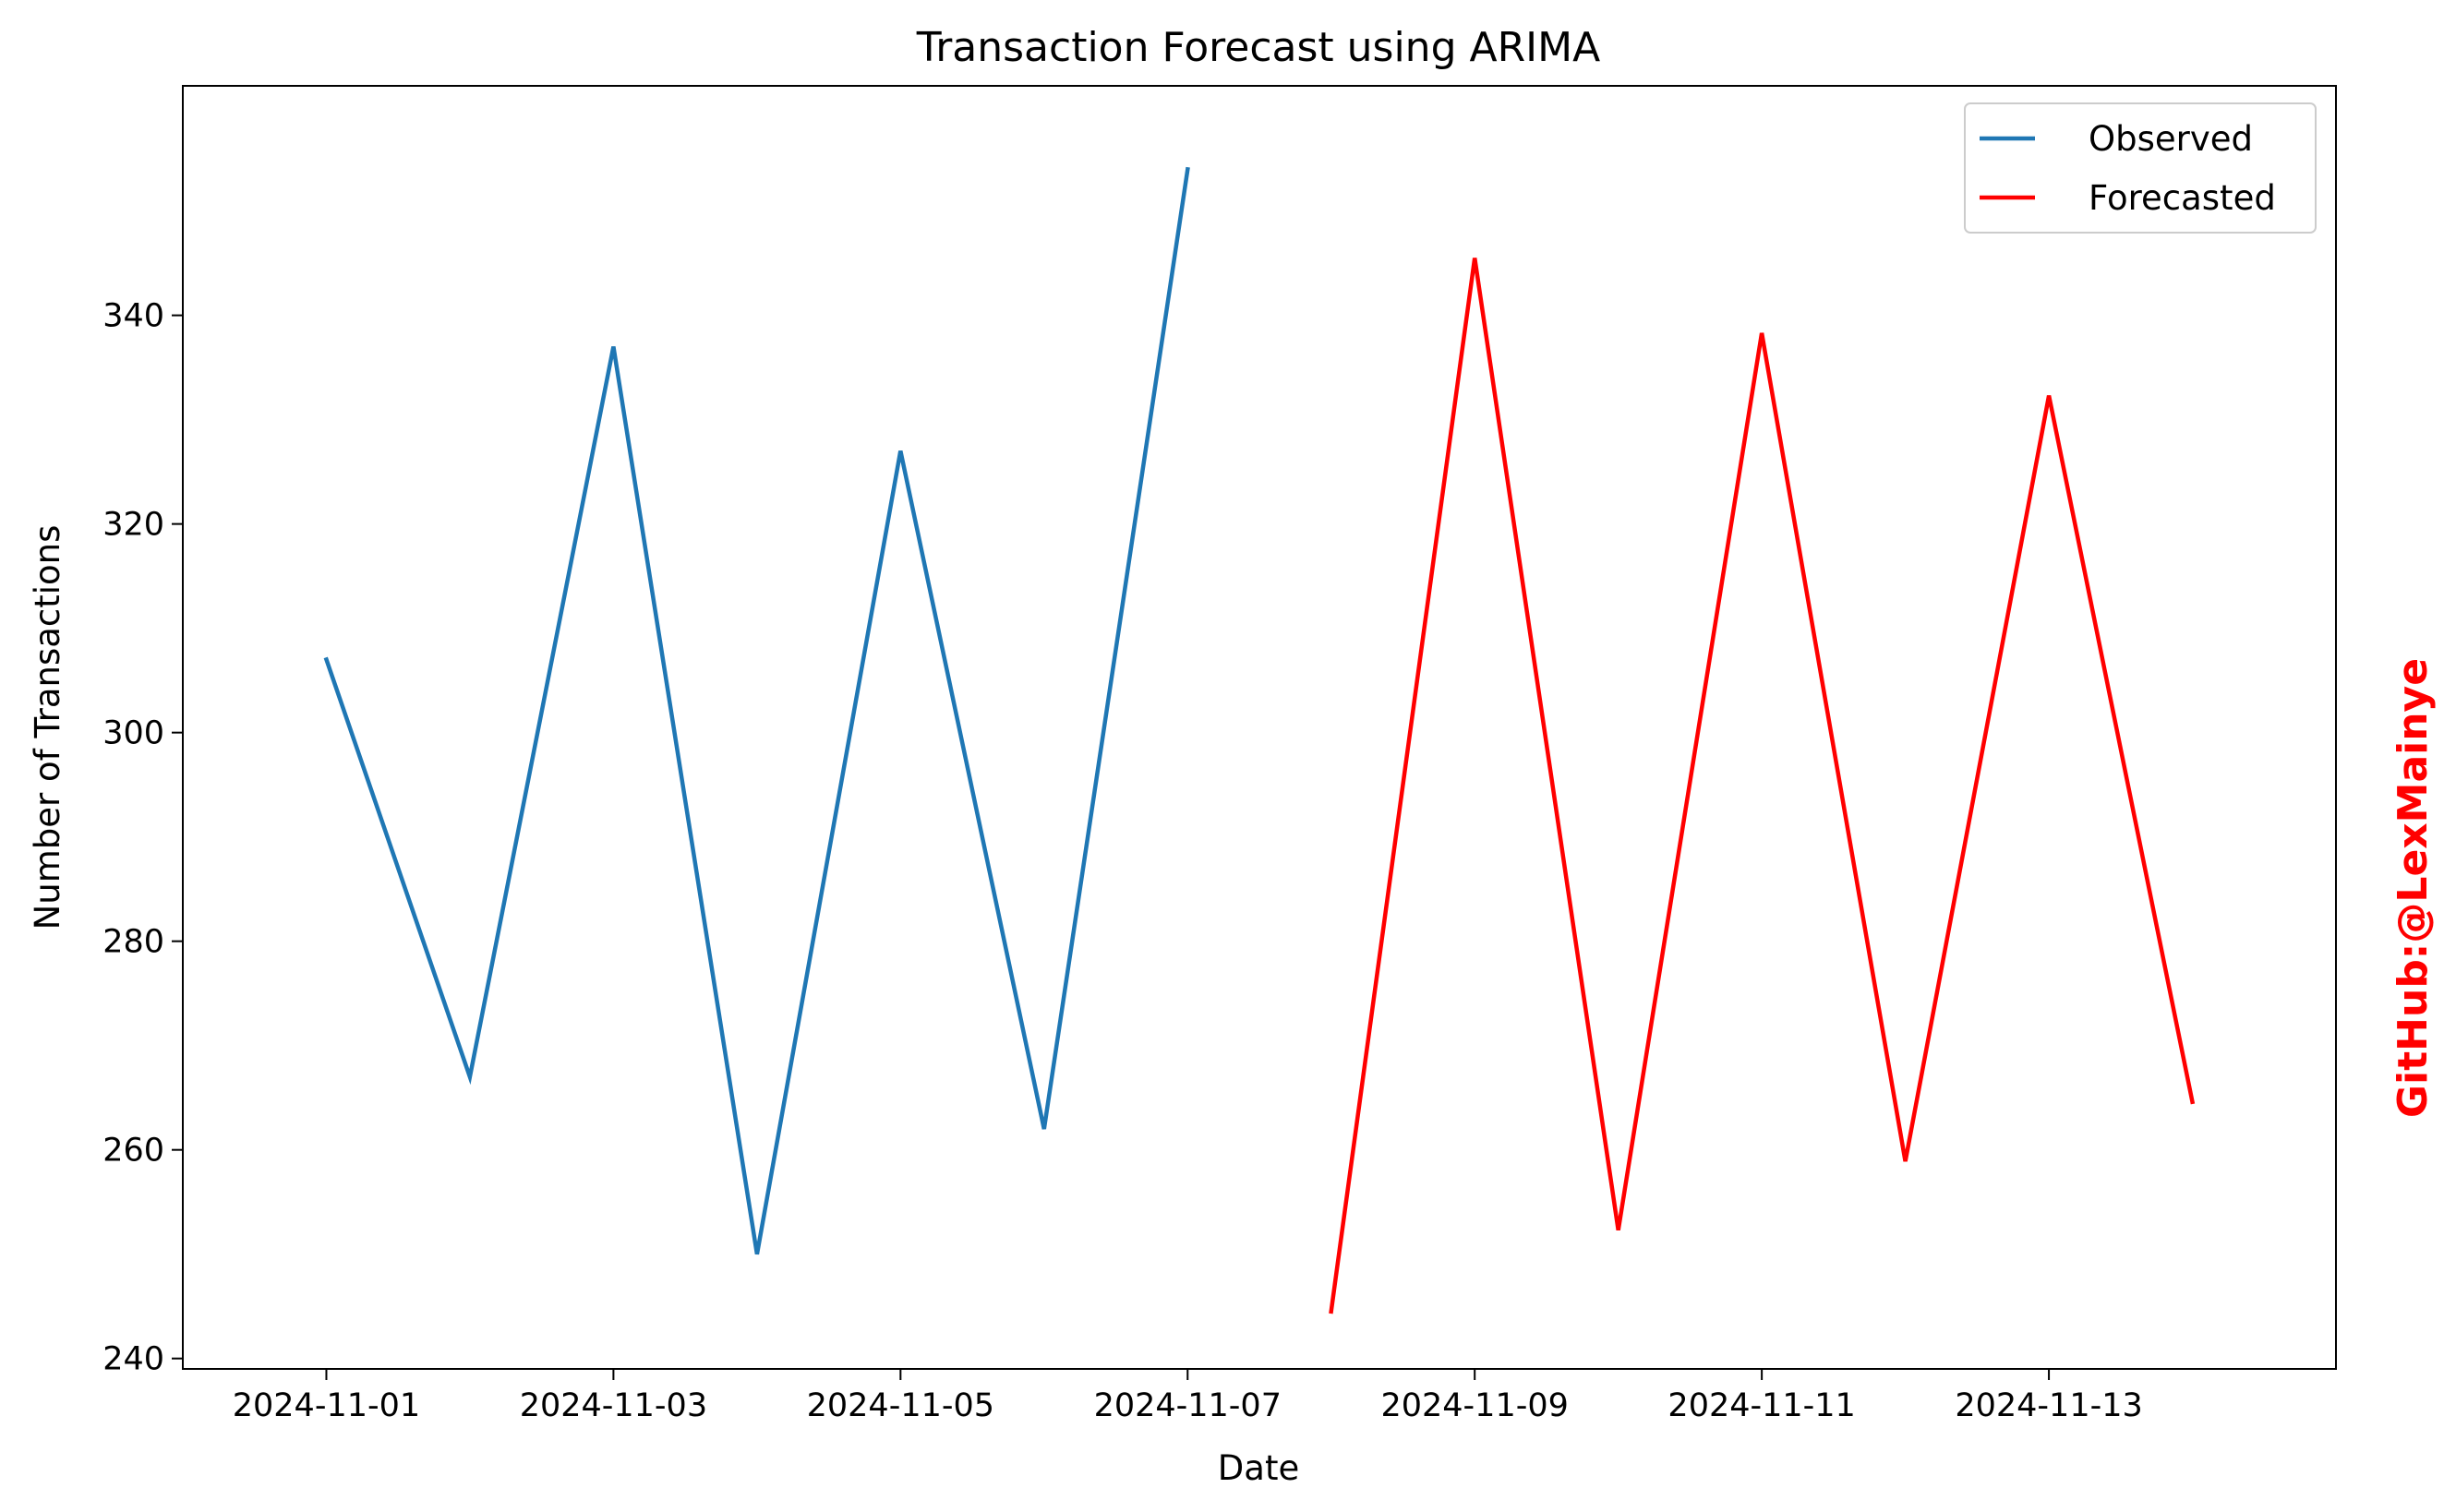 This screenshot has width=2456, height=1512. Describe the element at coordinates (1258, 47) in the screenshot. I see `chart-title: Transaction Forecast using ARIMA` at that location.